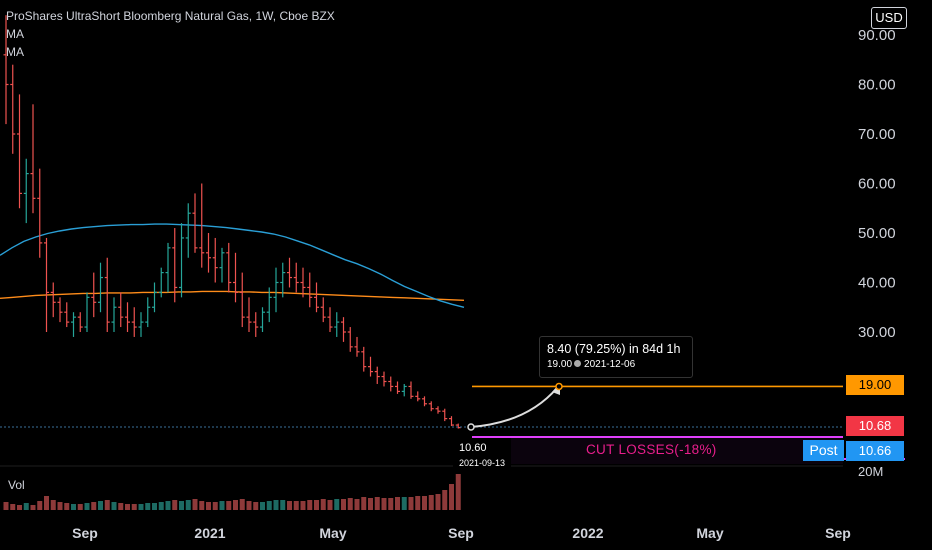  I want to click on currency-button: USD, so click(889, 18).